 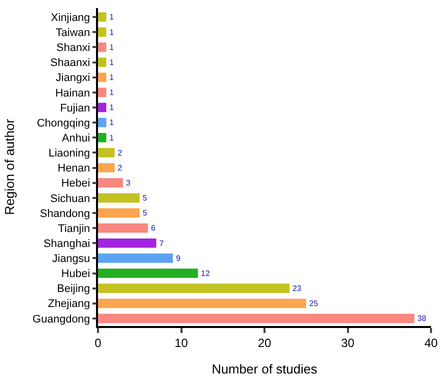 What do you see at coordinates (181, 343) in the screenshot?
I see `x-tick-label: 10` at bounding box center [181, 343].